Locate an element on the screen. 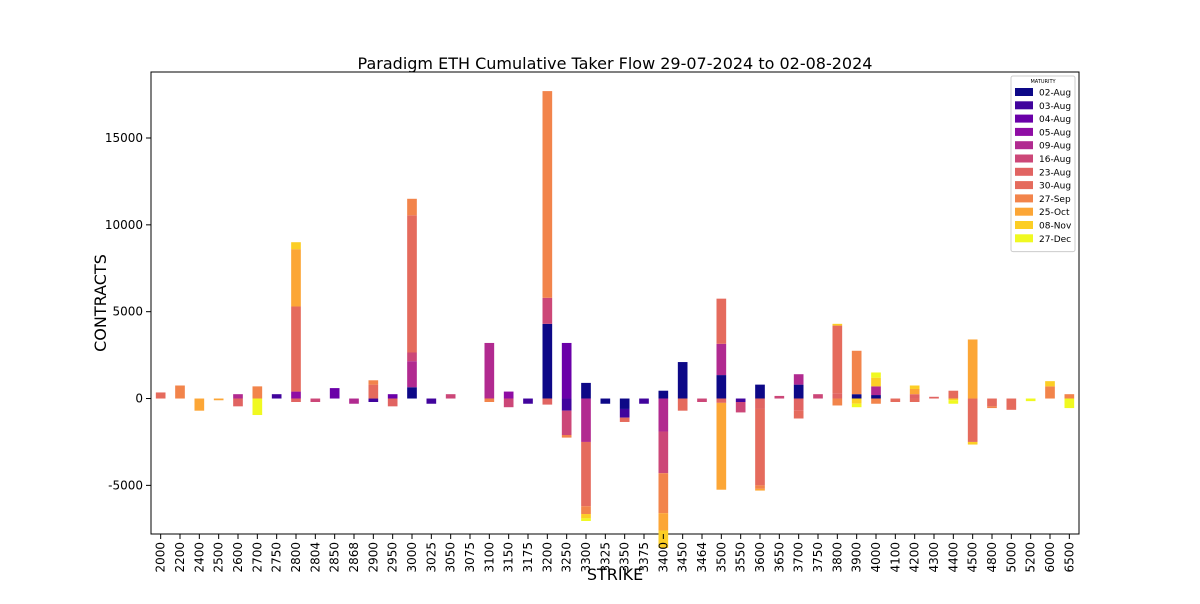 The width and height of the screenshot is (1200, 604). bar-3500-23-Aug is located at coordinates (721, 400).